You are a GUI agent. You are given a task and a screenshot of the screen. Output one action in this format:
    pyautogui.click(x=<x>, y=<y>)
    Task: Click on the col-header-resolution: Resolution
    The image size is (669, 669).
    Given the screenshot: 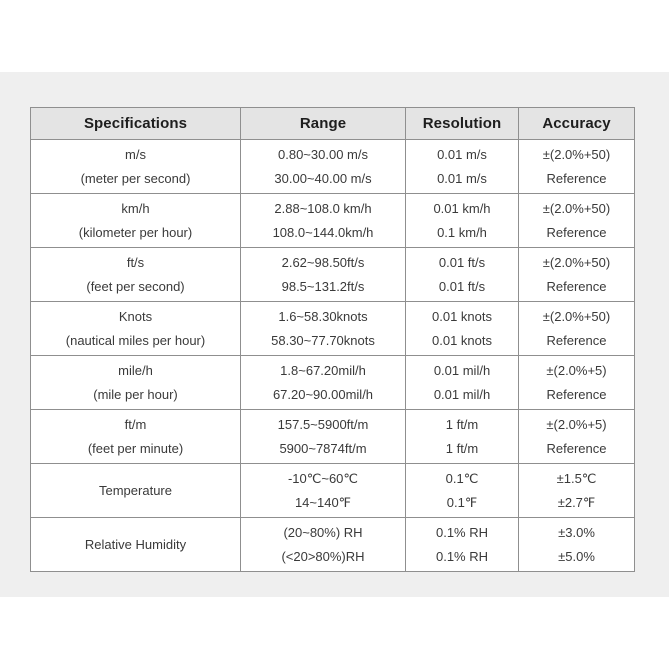 What is the action you would take?
    pyautogui.click(x=461, y=123)
    